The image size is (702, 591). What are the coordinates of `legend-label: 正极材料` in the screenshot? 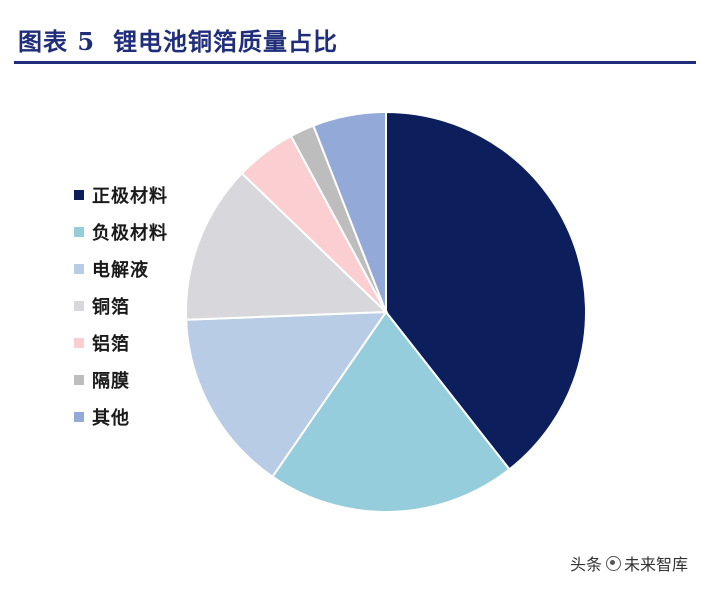 It's located at (130, 196).